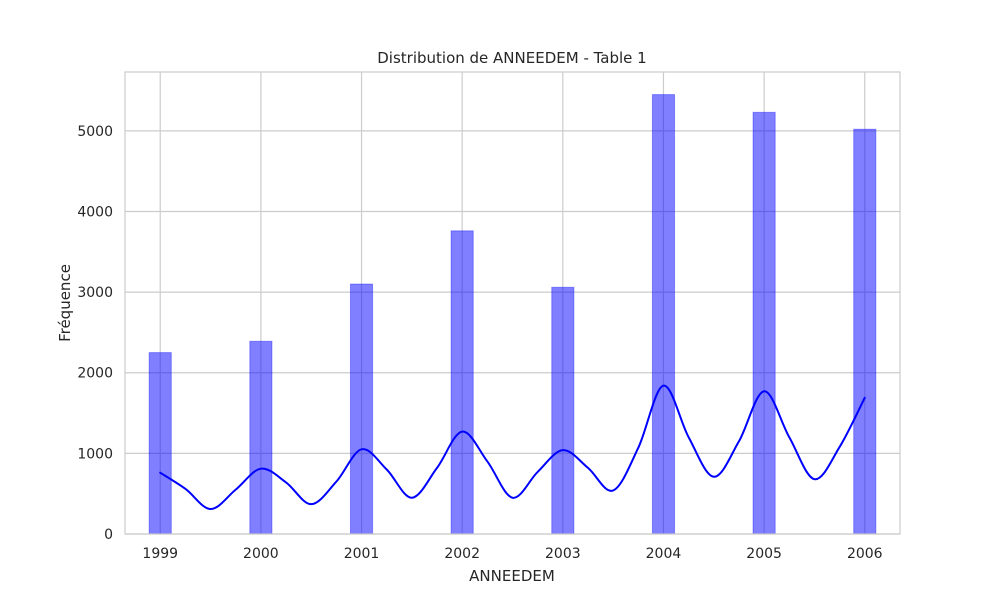  What do you see at coordinates (512, 576) in the screenshot?
I see `x-axis-title: ANNEEDEM` at bounding box center [512, 576].